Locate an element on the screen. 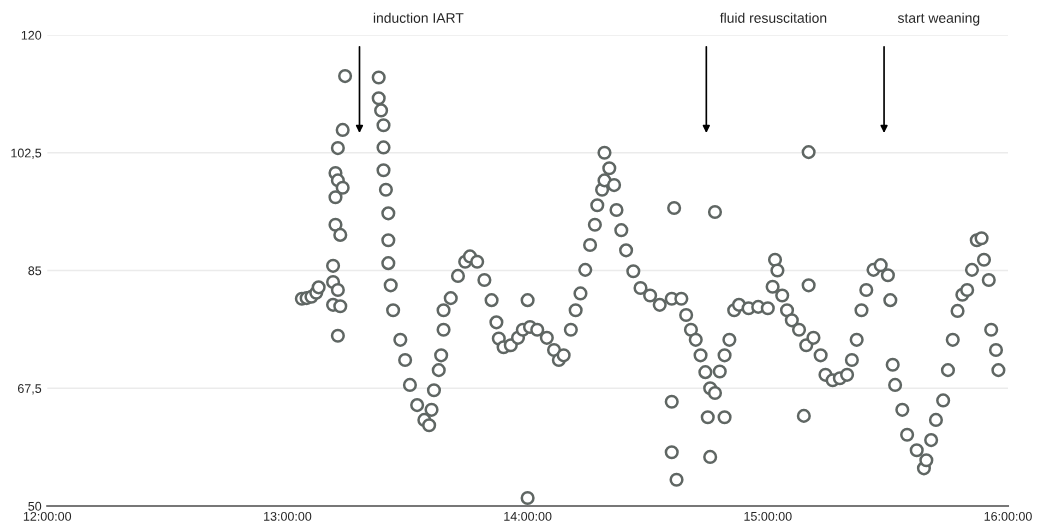 The height and width of the screenshot is (531, 1050). y-tick-label: 50 is located at coordinates (35, 506).